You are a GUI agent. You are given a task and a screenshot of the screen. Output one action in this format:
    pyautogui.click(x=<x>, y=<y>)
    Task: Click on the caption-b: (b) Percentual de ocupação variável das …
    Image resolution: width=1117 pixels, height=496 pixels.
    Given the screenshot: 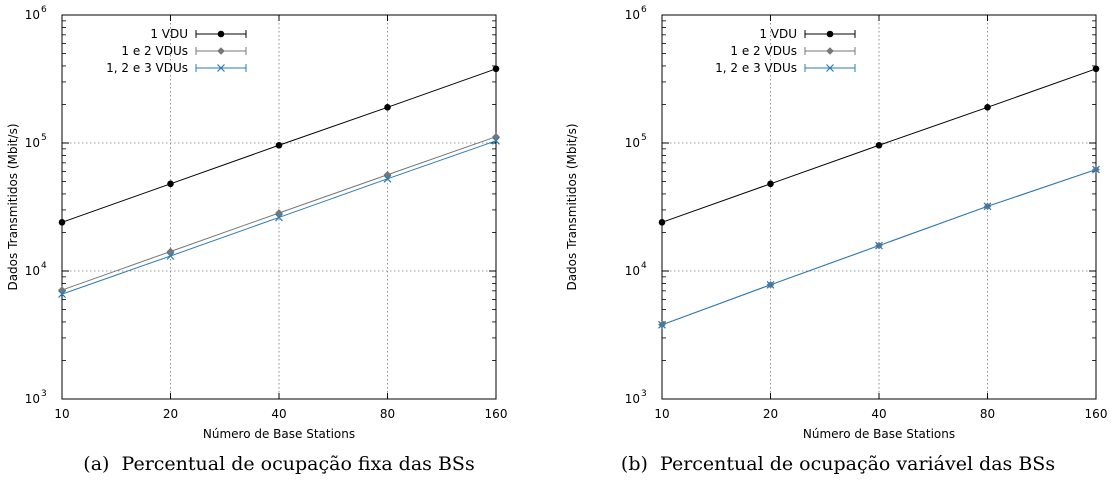 What is the action you would take?
    pyautogui.click(x=838, y=464)
    